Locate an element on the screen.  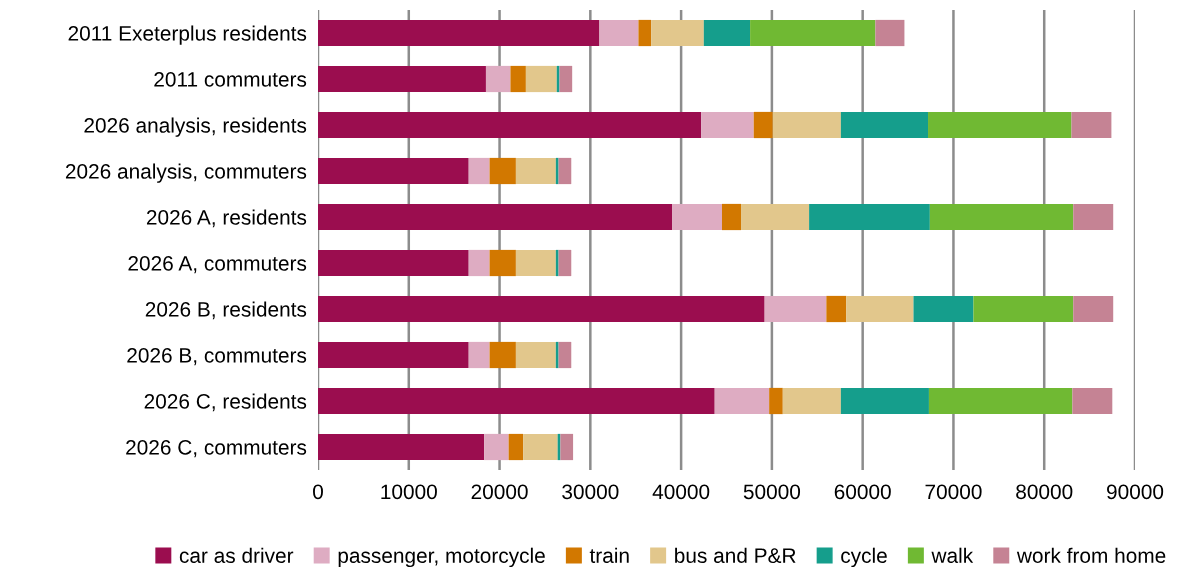
x-tick-label: 60000 is located at coordinates (862, 492).